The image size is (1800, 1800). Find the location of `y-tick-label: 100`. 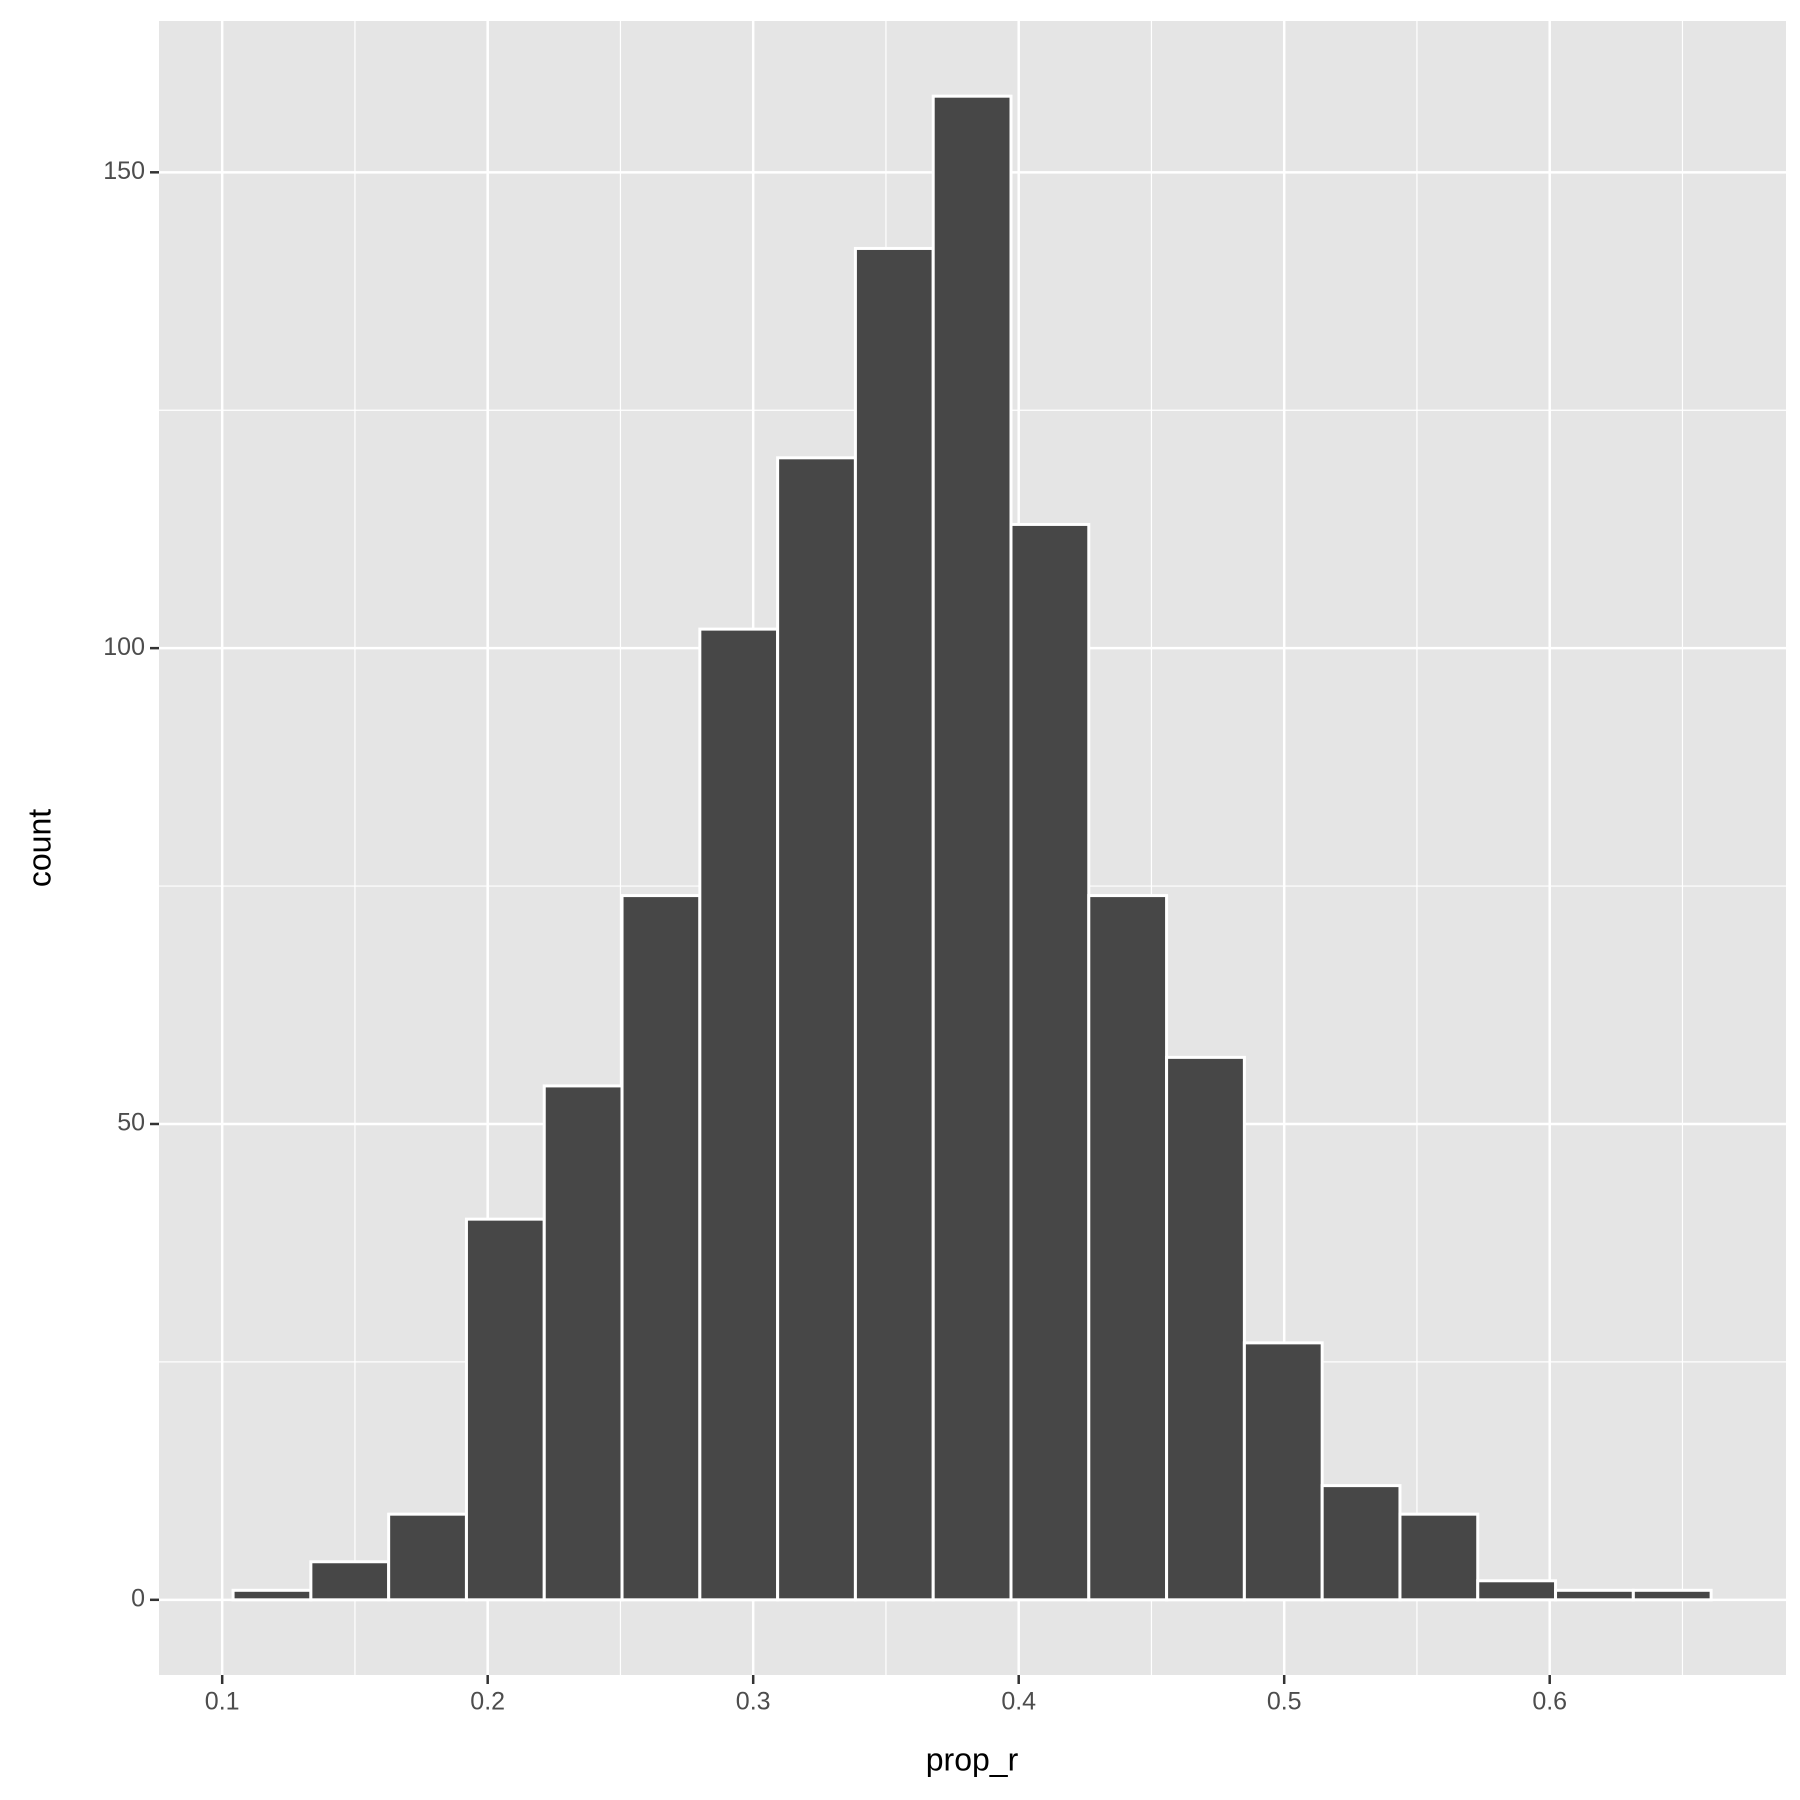

y-tick-label: 100 is located at coordinates (124, 647).